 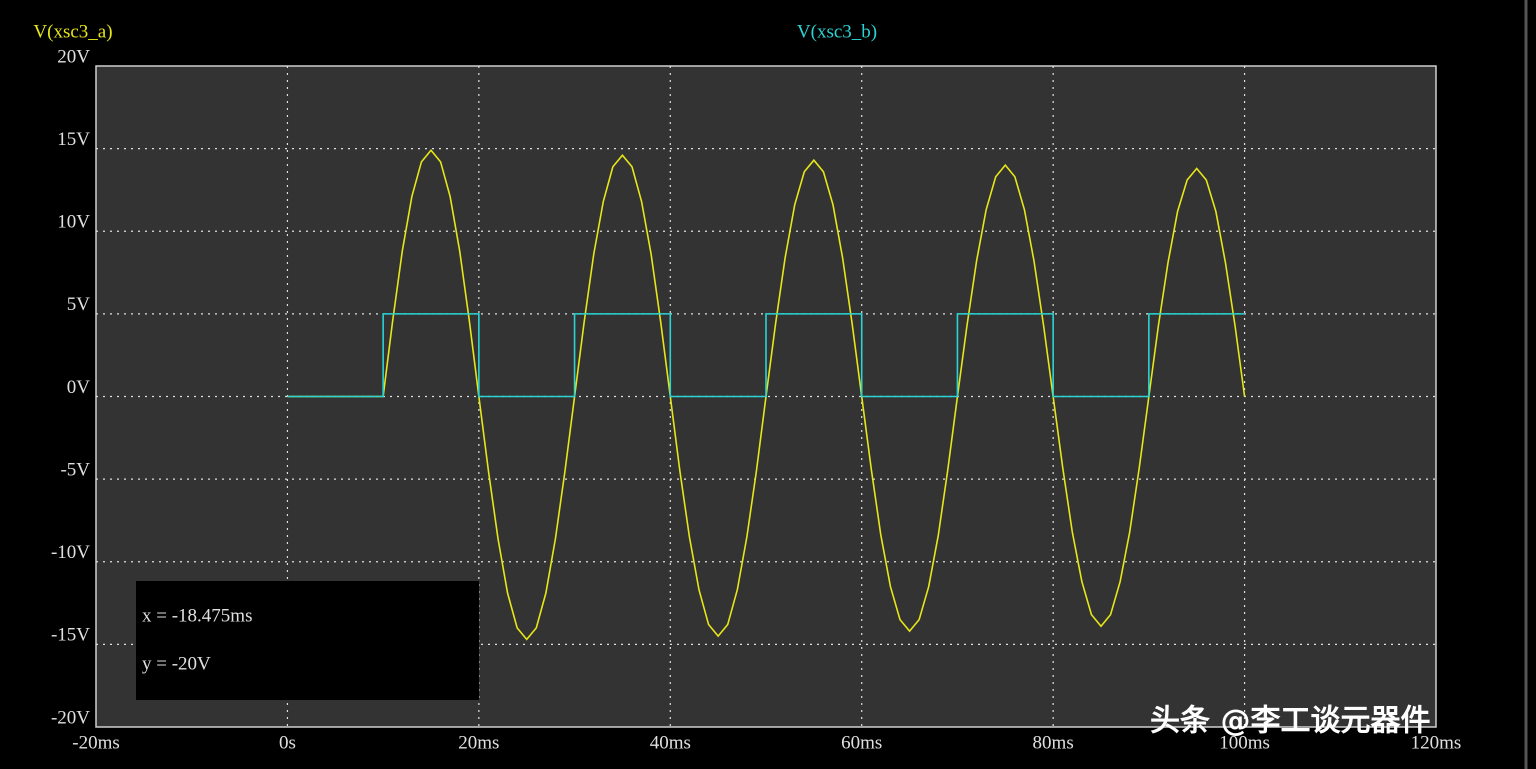 What do you see at coordinates (766, 355) in the screenshot?
I see `series-line` at bounding box center [766, 355].